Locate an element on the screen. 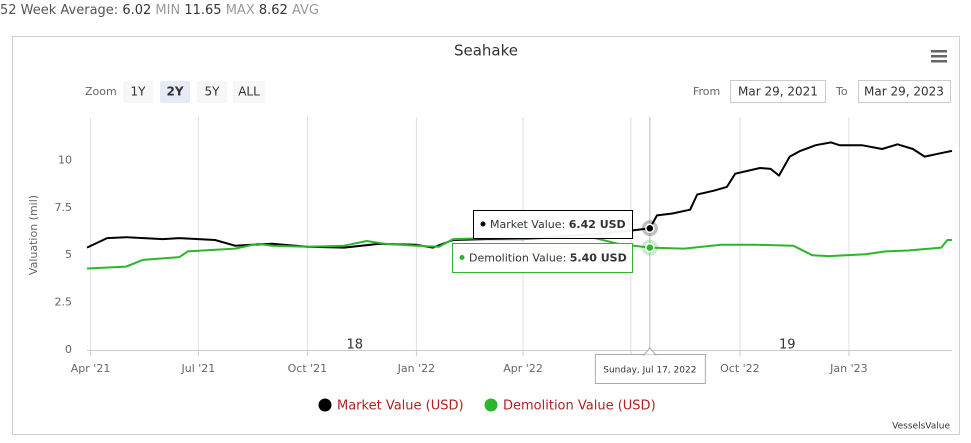 The image size is (971, 443). to-value: Mar 29, 2023 is located at coordinates (904, 92).